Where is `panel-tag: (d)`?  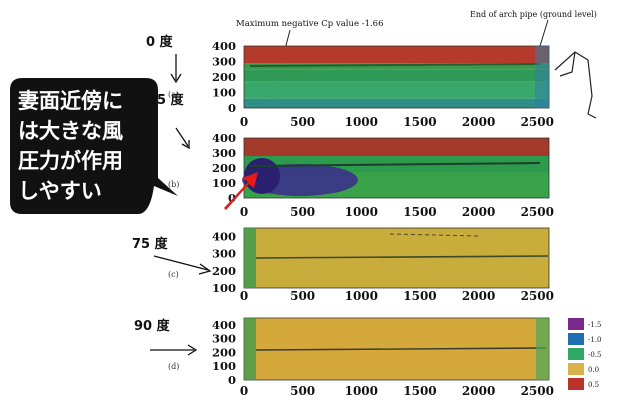
panel-tag: (d) is located at coordinates (173, 366).